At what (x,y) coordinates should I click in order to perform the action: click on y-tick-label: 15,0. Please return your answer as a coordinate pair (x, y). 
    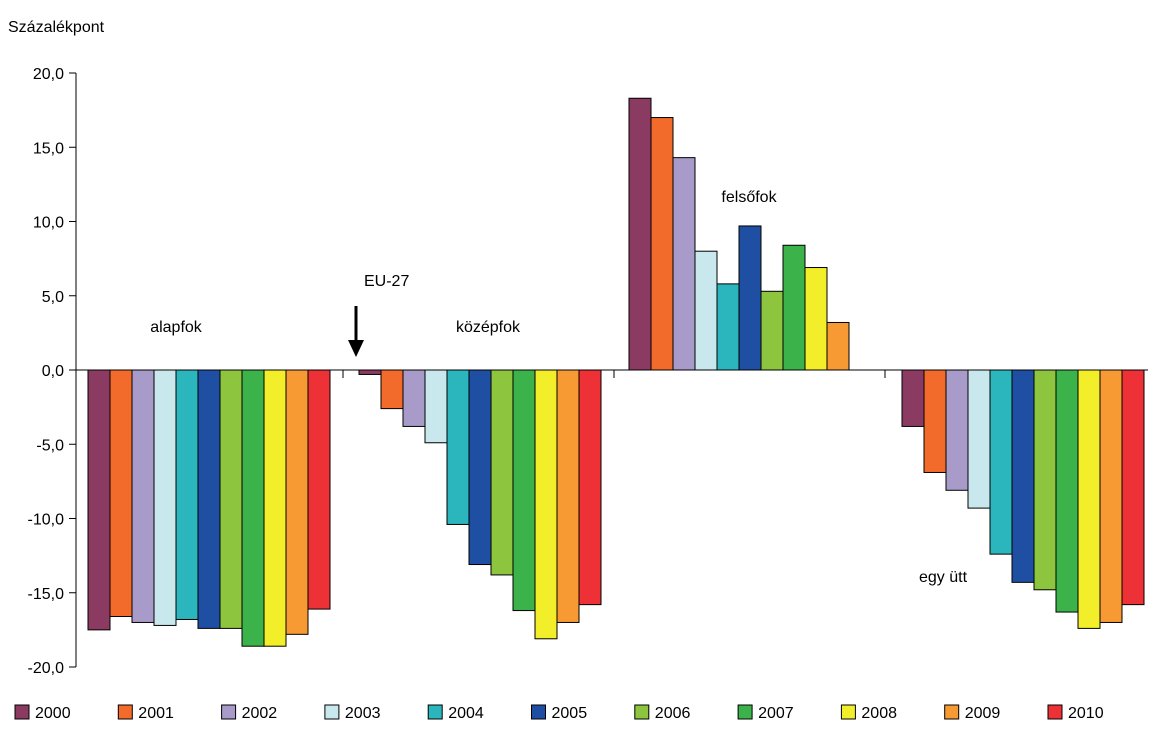
    Looking at the image, I should click on (48, 148).